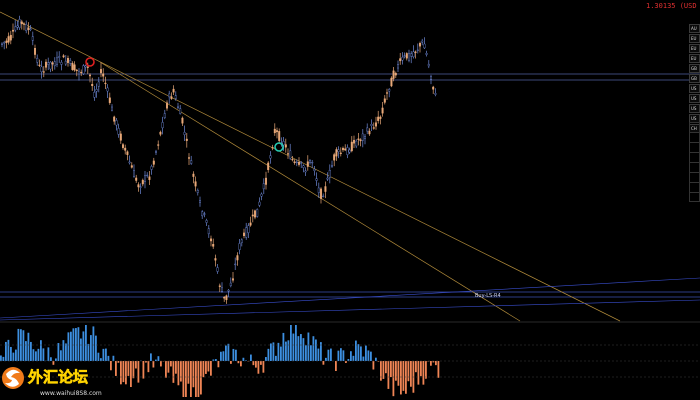 The image size is (700, 400). What do you see at coordinates (671, 6) in the screenshot?
I see `price-readout: 1.30135 (USD` at bounding box center [671, 6].